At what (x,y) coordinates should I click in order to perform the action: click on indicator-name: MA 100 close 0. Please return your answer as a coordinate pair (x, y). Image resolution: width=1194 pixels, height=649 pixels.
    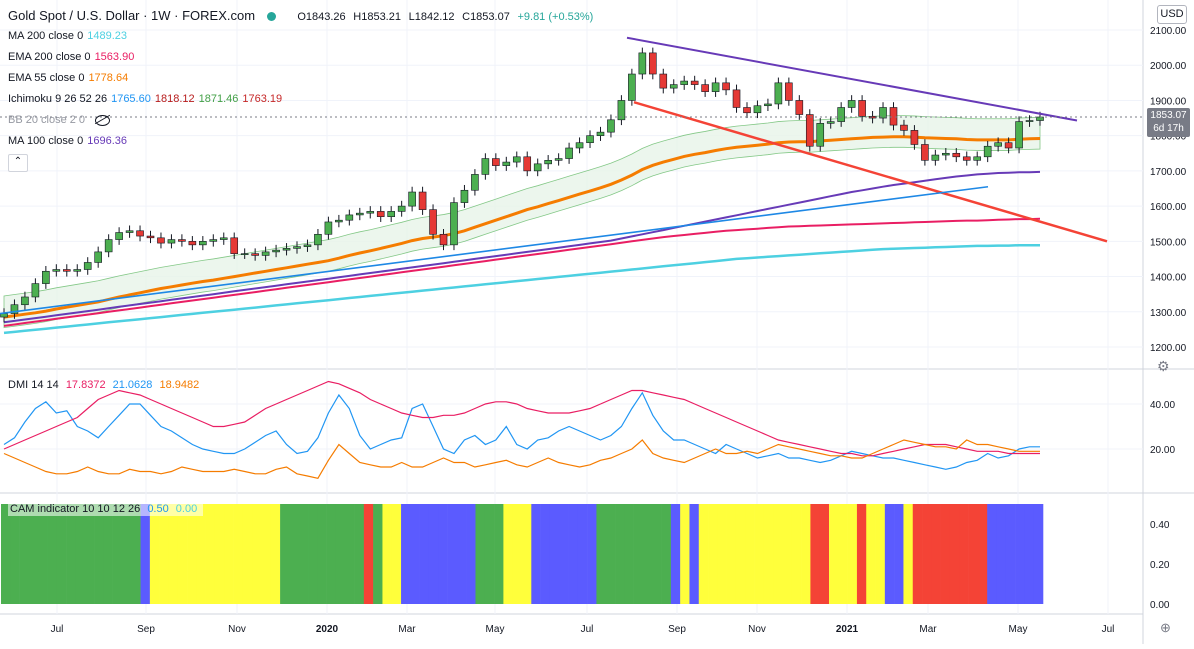
    Looking at the image, I should click on (46, 141).